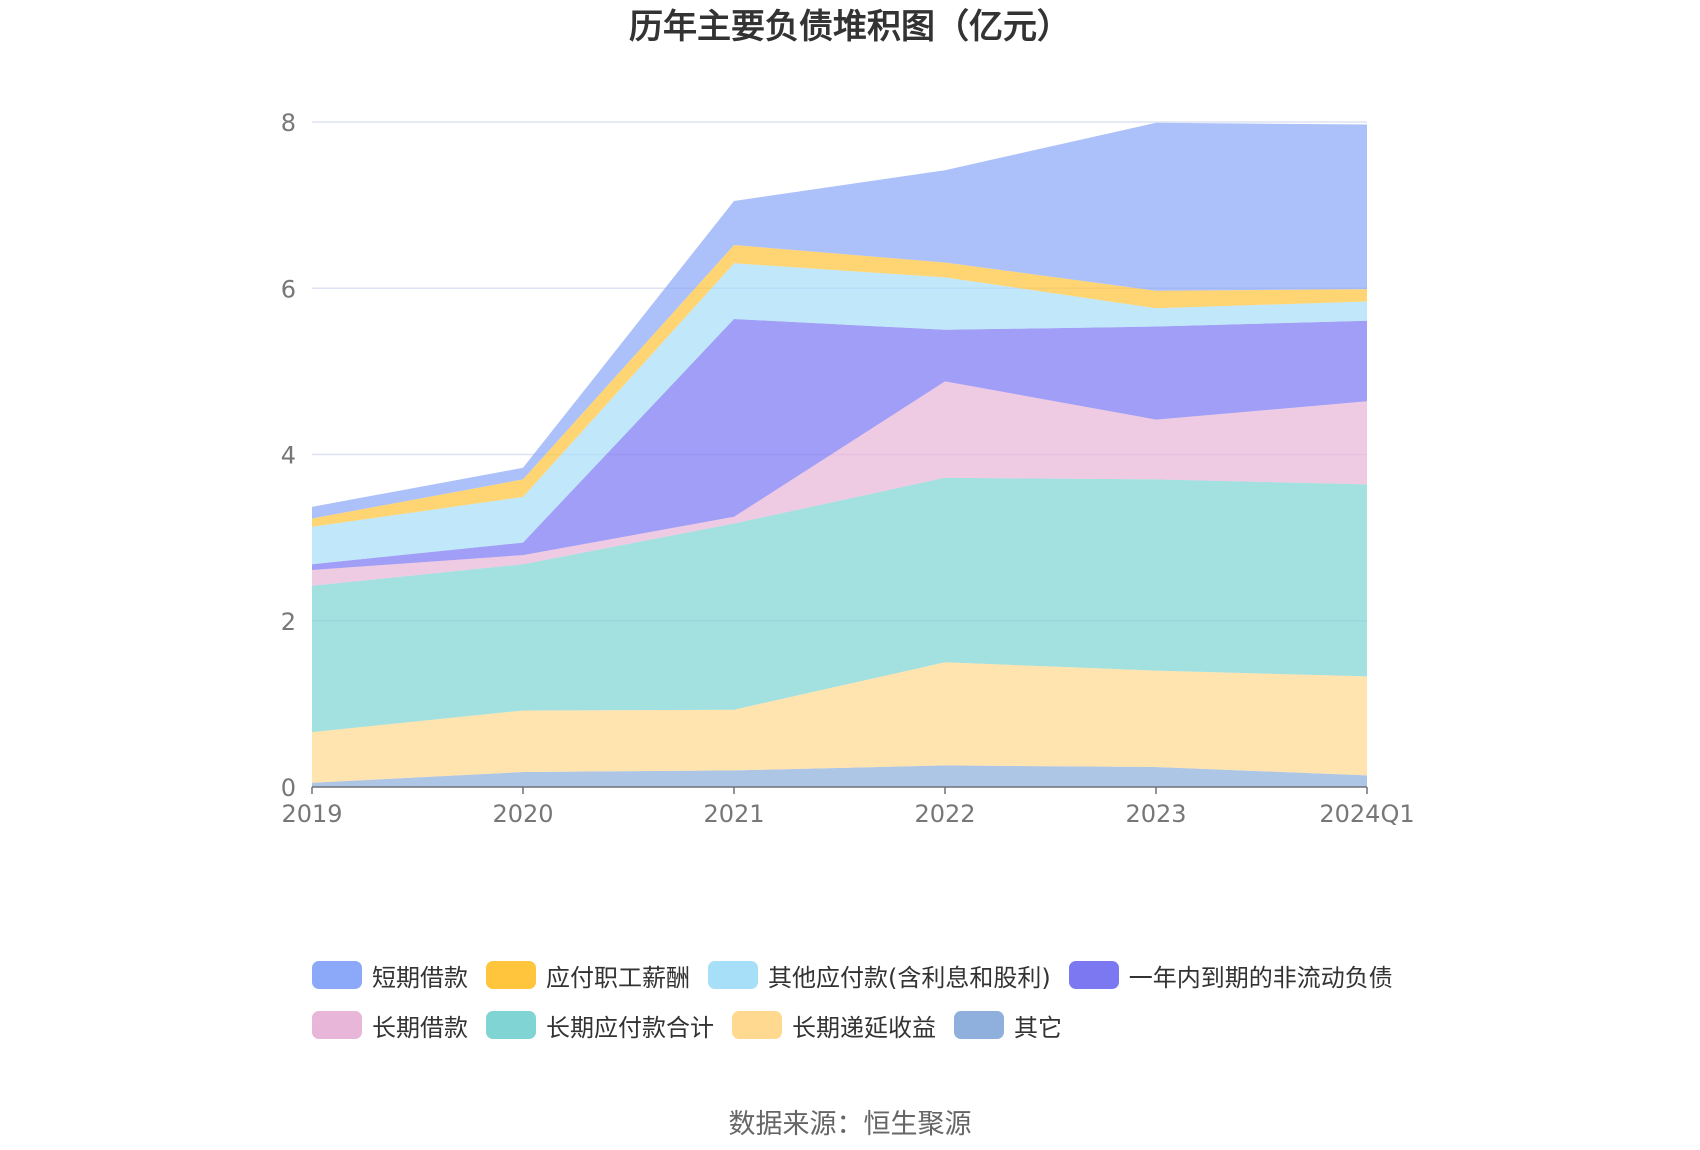 This screenshot has height=1150, width=1700. Describe the element at coordinates (288, 123) in the screenshot. I see `y-tick-label: 8` at that location.